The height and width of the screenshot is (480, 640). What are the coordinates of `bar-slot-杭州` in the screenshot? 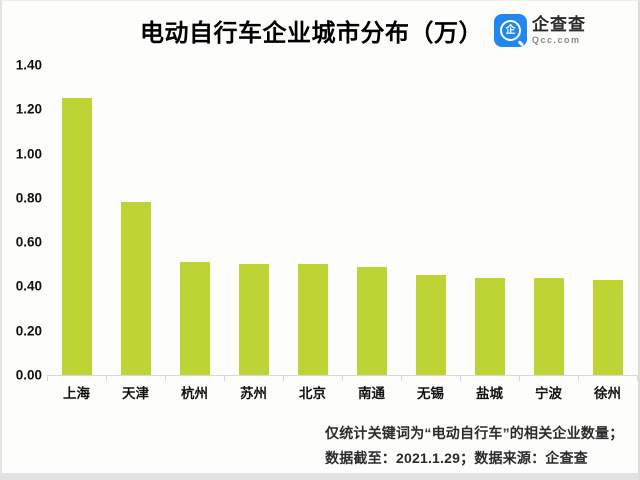 It's located at (194, 220).